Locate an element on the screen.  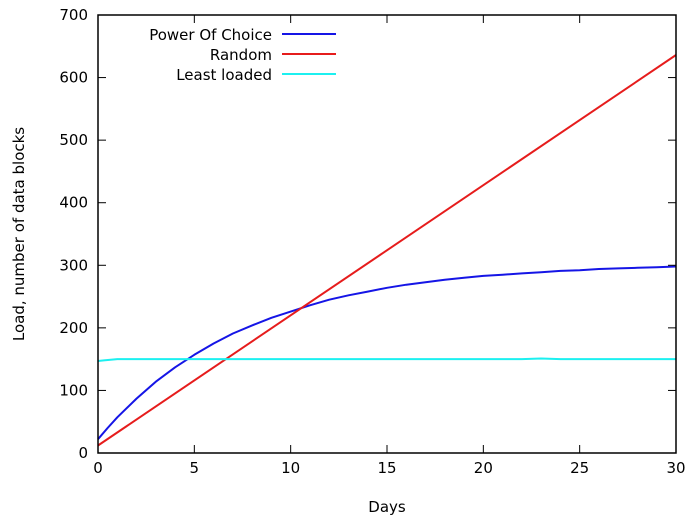
x-tick-label: 15 is located at coordinates (386, 468).